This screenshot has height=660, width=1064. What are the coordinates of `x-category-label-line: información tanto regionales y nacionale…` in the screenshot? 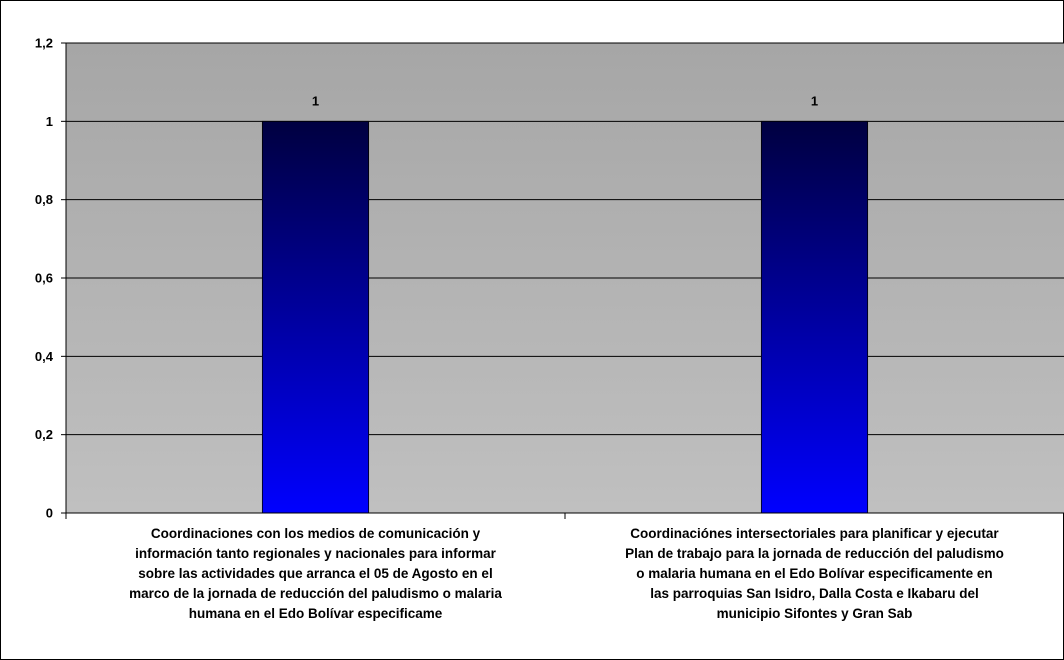 It's located at (315, 553).